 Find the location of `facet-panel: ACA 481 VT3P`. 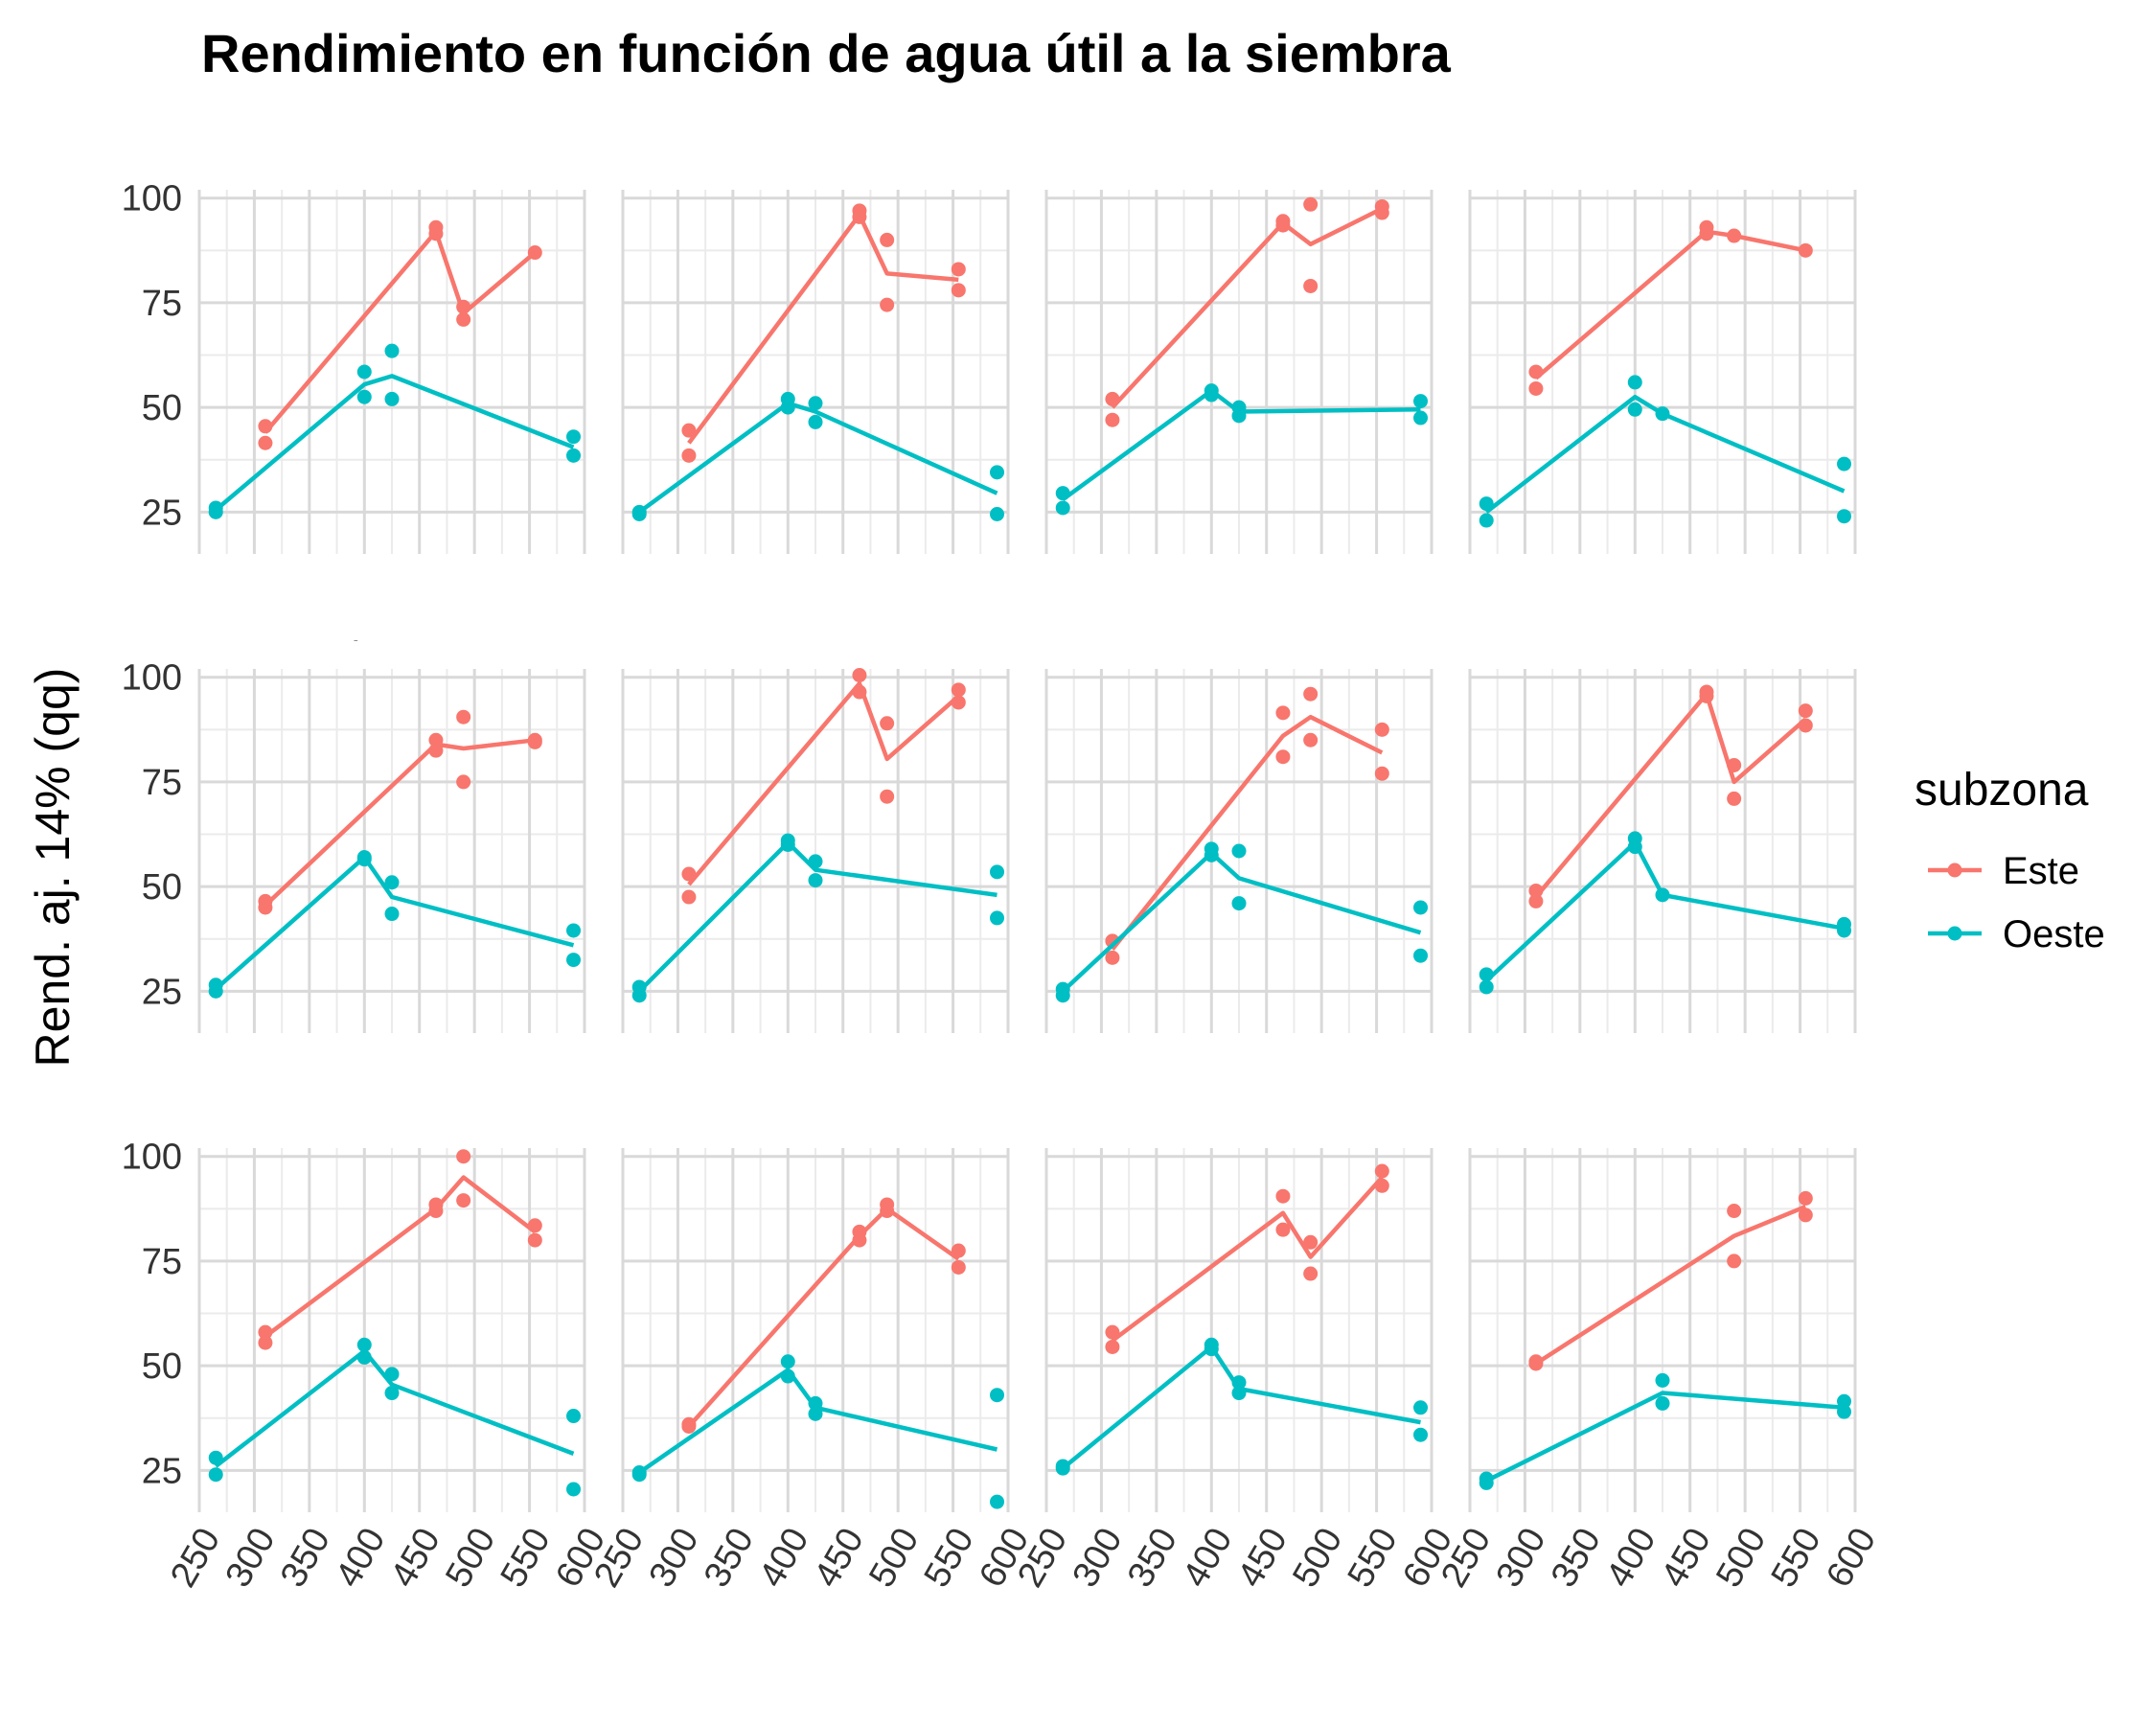

facet-panel: ACA 481 VT3P is located at coordinates (815, 357).